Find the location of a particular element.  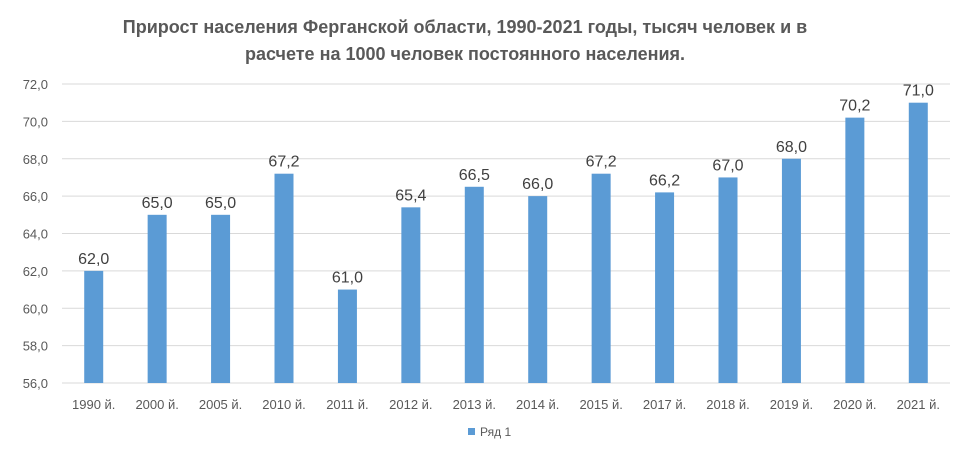

x-tick-label: 2011 й. is located at coordinates (347, 404).